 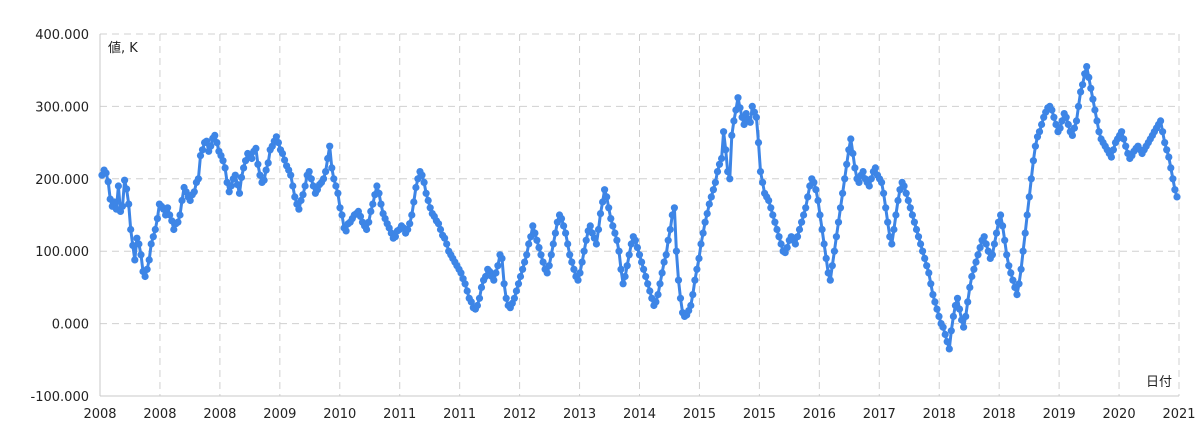 I want to click on y-tick-label: 300.000, so click(x=62, y=107).